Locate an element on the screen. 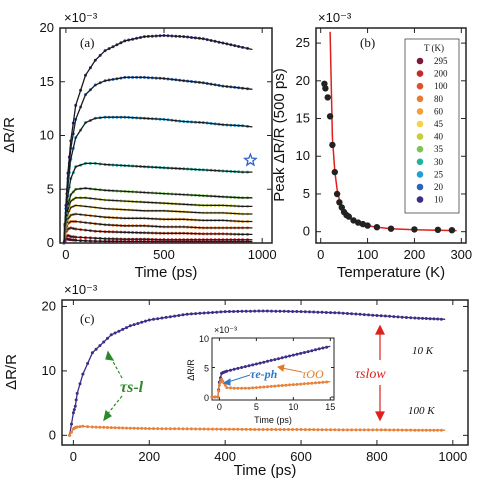  legend-label: 10 is located at coordinates (439, 200).